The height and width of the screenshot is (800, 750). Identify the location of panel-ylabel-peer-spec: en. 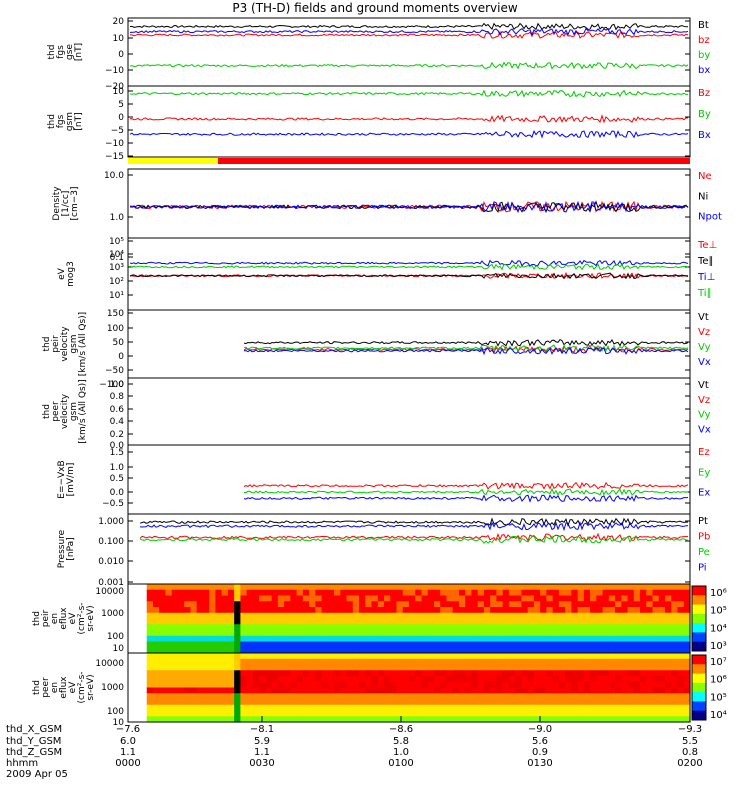
(55, 687).